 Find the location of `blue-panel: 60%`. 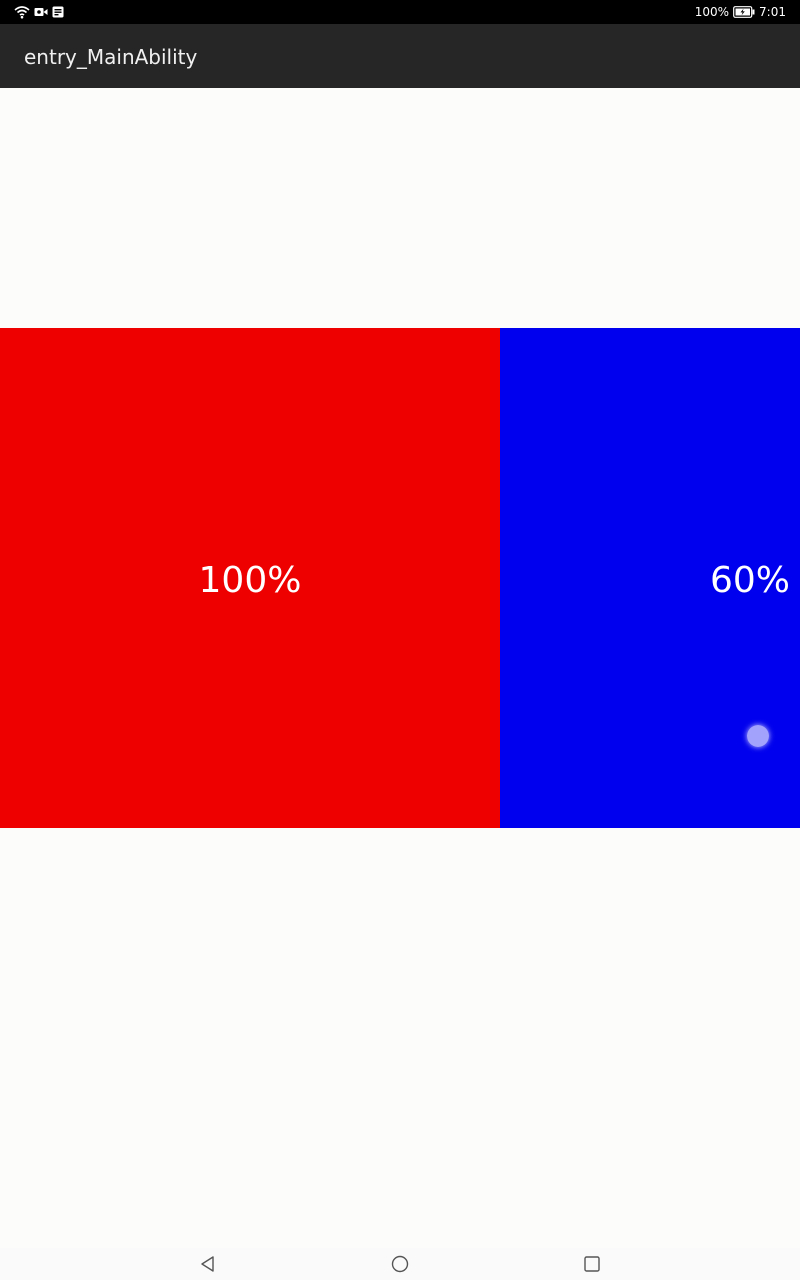

blue-panel: 60% is located at coordinates (650, 578).